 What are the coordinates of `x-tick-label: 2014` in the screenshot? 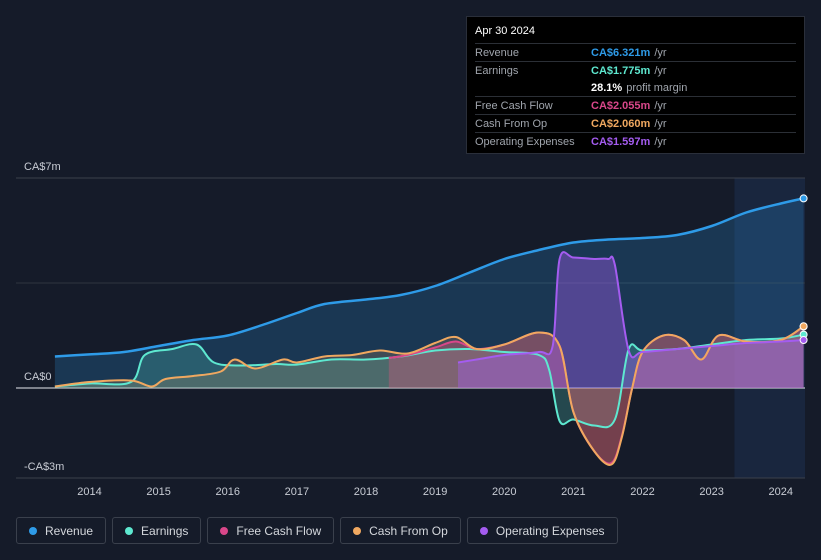 It's located at (89, 492).